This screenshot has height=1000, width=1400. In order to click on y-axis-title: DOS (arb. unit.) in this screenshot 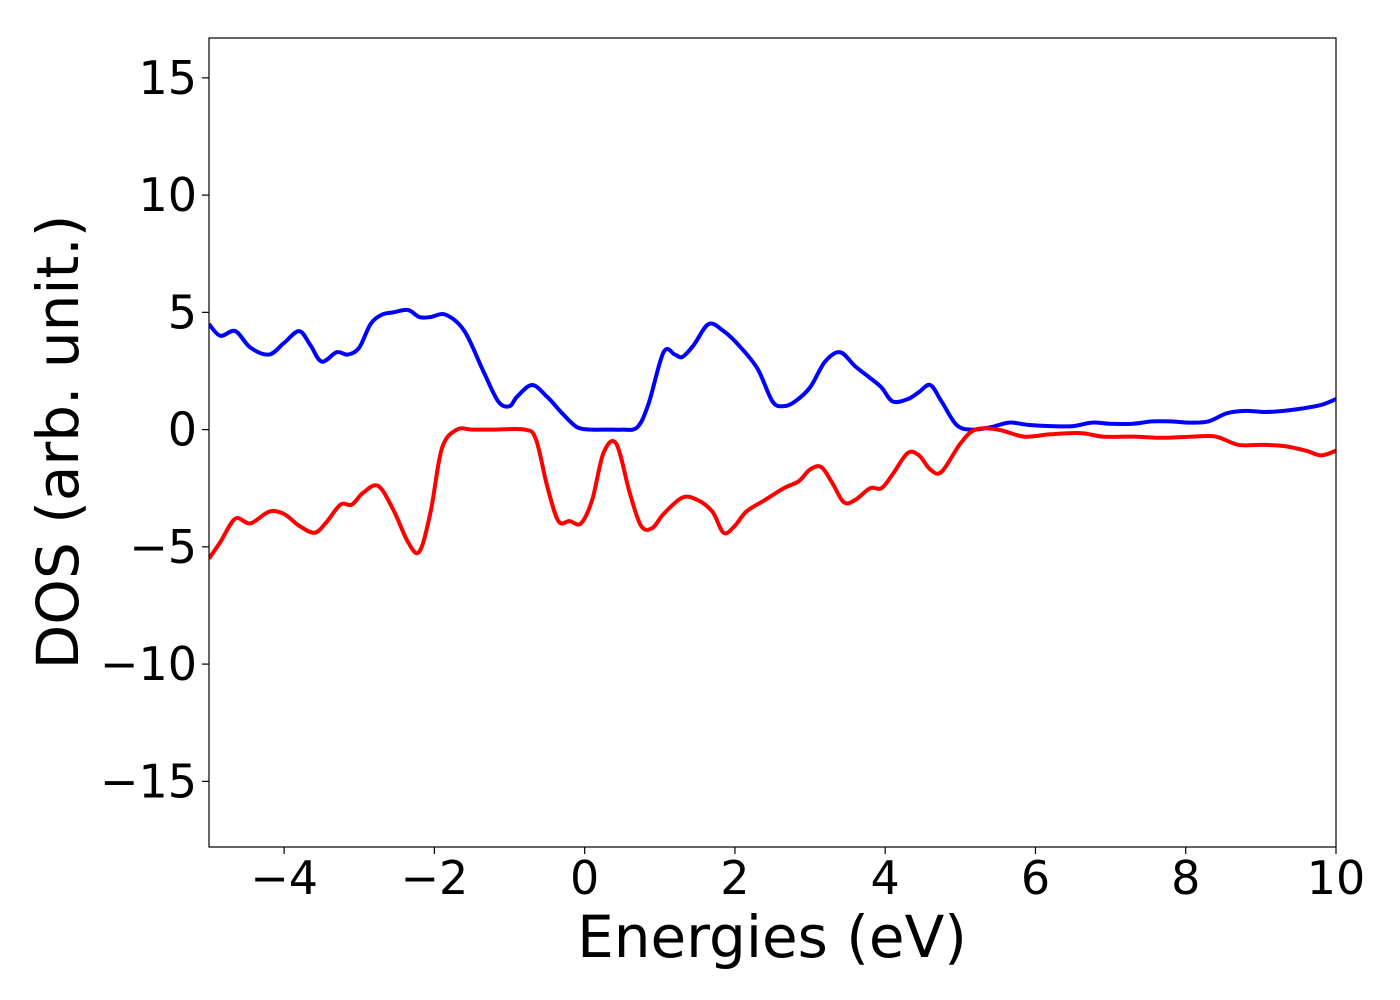, I will do `click(58, 442)`.